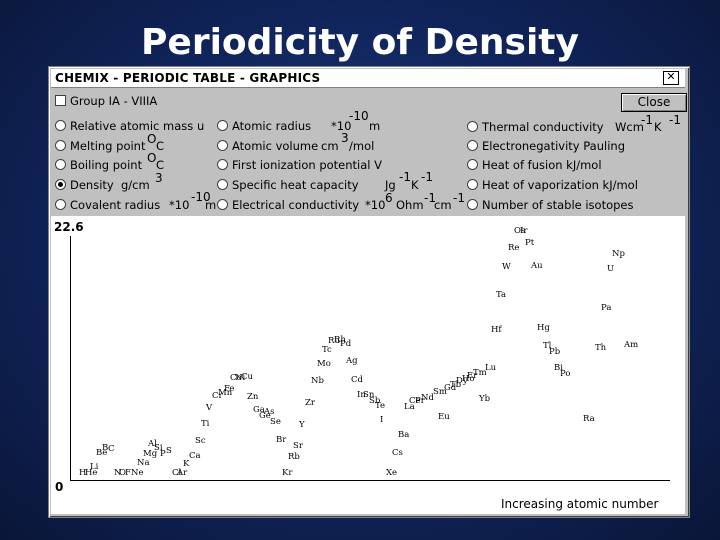 This screenshot has height=540, width=720. Describe the element at coordinates (269, 412) in the screenshot. I see `data-point-as: As` at that location.